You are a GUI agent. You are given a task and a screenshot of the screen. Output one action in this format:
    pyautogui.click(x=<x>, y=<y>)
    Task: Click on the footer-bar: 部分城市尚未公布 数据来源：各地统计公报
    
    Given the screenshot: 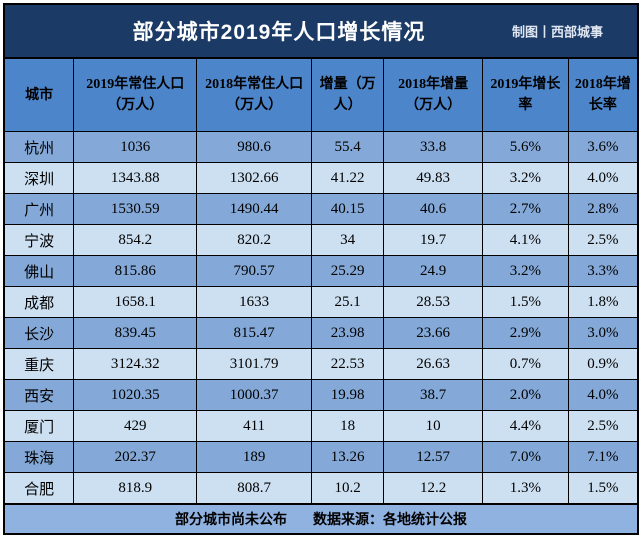 What is the action you would take?
    pyautogui.click(x=321, y=519)
    